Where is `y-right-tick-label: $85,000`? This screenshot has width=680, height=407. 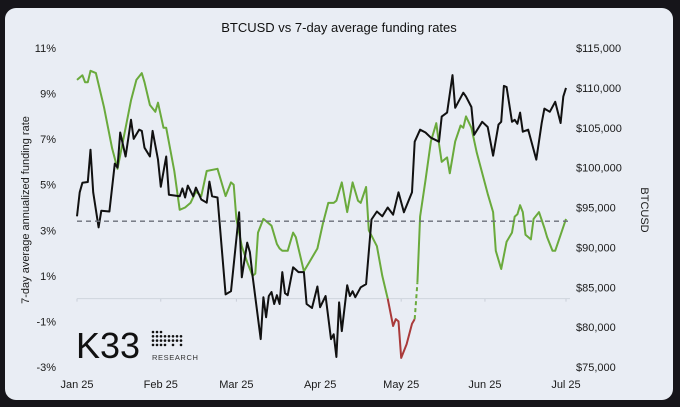 y-right-tick-label: $85,000 is located at coordinates (596, 288).